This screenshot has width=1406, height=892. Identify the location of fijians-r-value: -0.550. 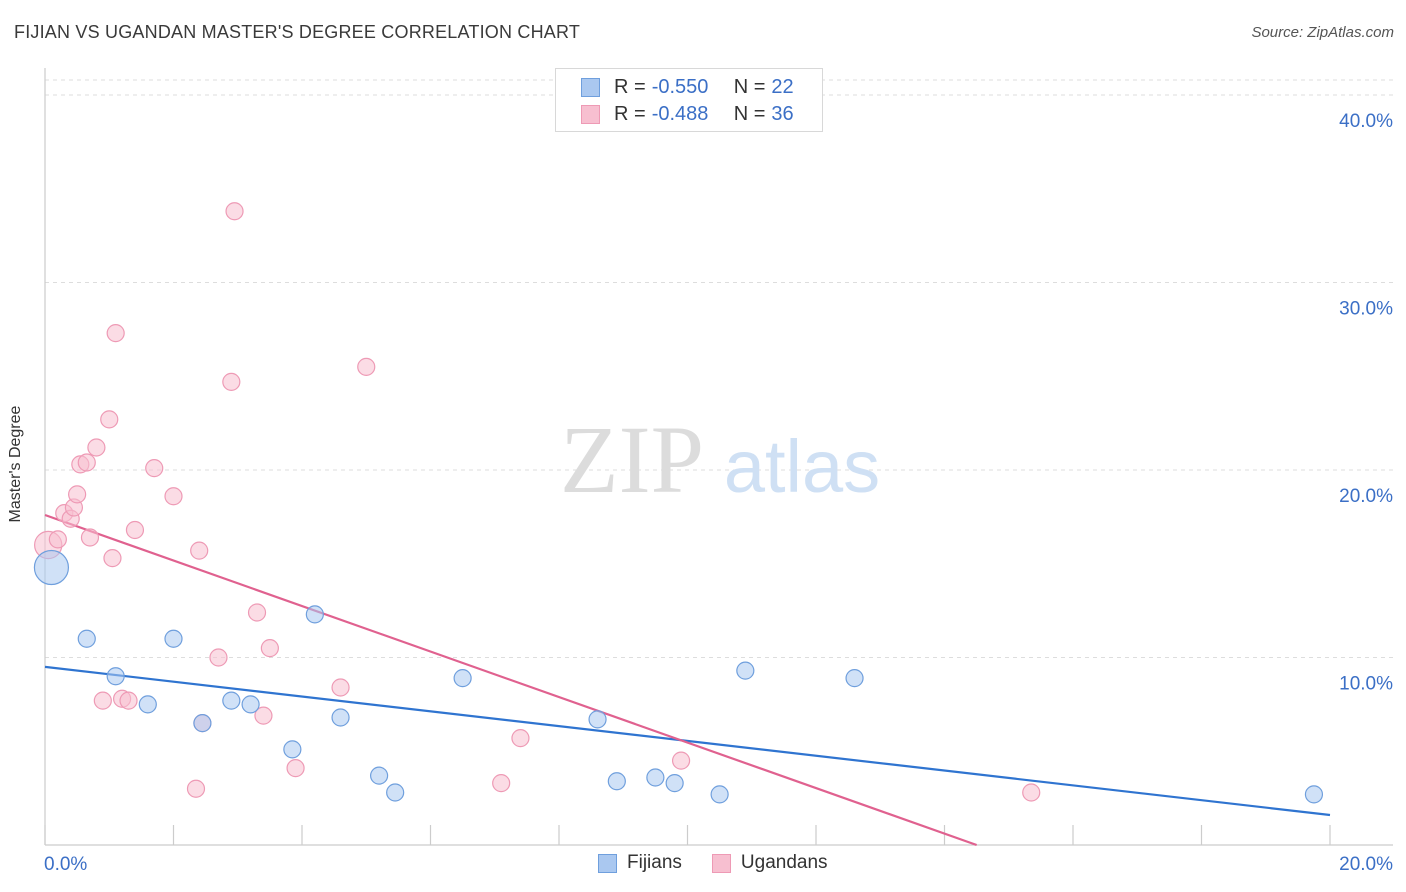
(680, 86).